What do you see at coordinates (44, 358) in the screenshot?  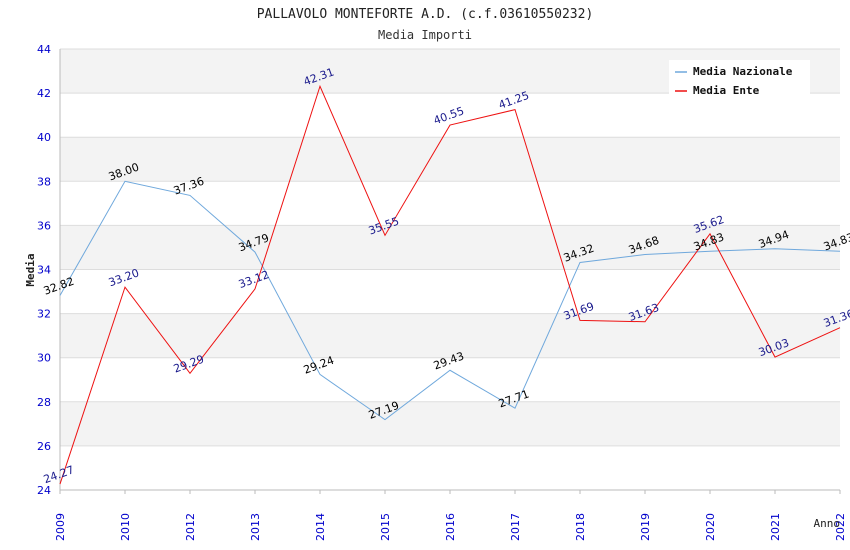 I see `y-tick-label: 30` at bounding box center [44, 358].